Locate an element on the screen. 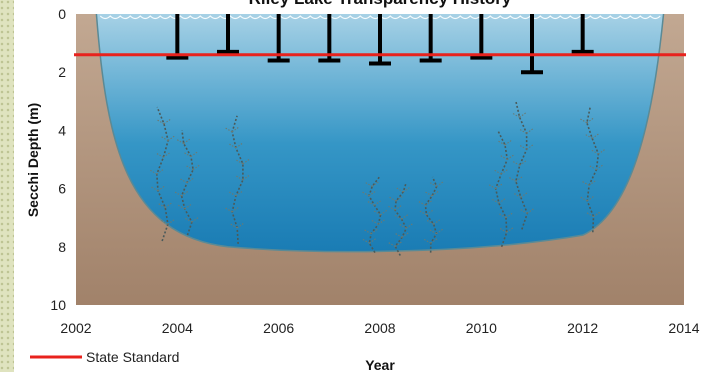 The height and width of the screenshot is (372, 715). y-tick-0: 0 is located at coordinates (62, 14).